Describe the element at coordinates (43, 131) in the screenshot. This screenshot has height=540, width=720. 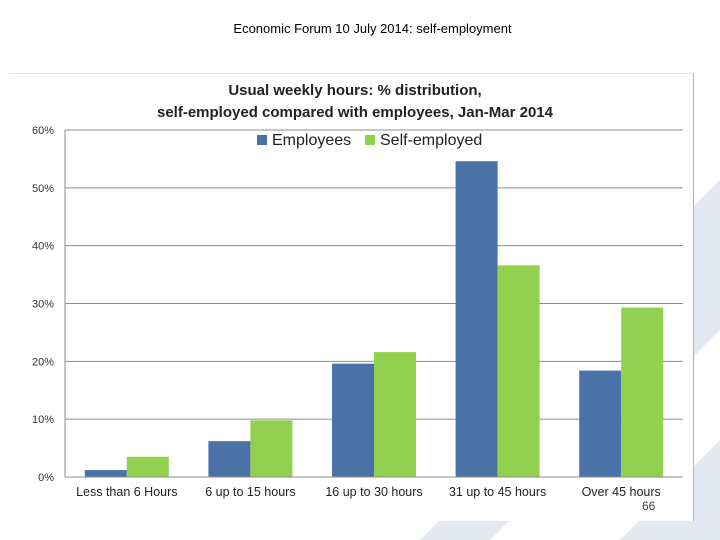
I see `y-tick-label: 60%` at that location.